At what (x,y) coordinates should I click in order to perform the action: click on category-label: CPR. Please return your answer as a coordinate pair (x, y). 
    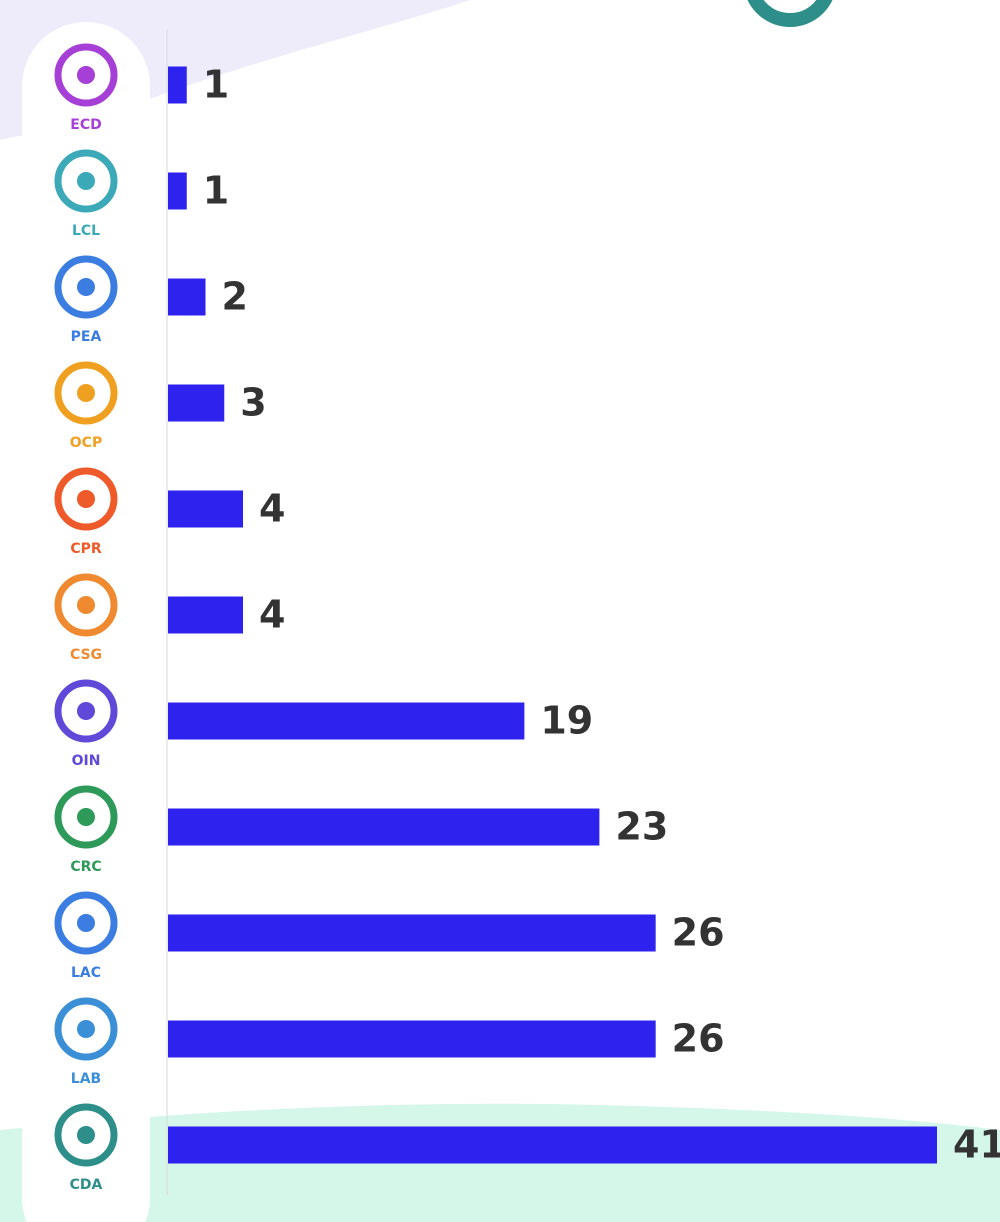
    Looking at the image, I should click on (86, 549).